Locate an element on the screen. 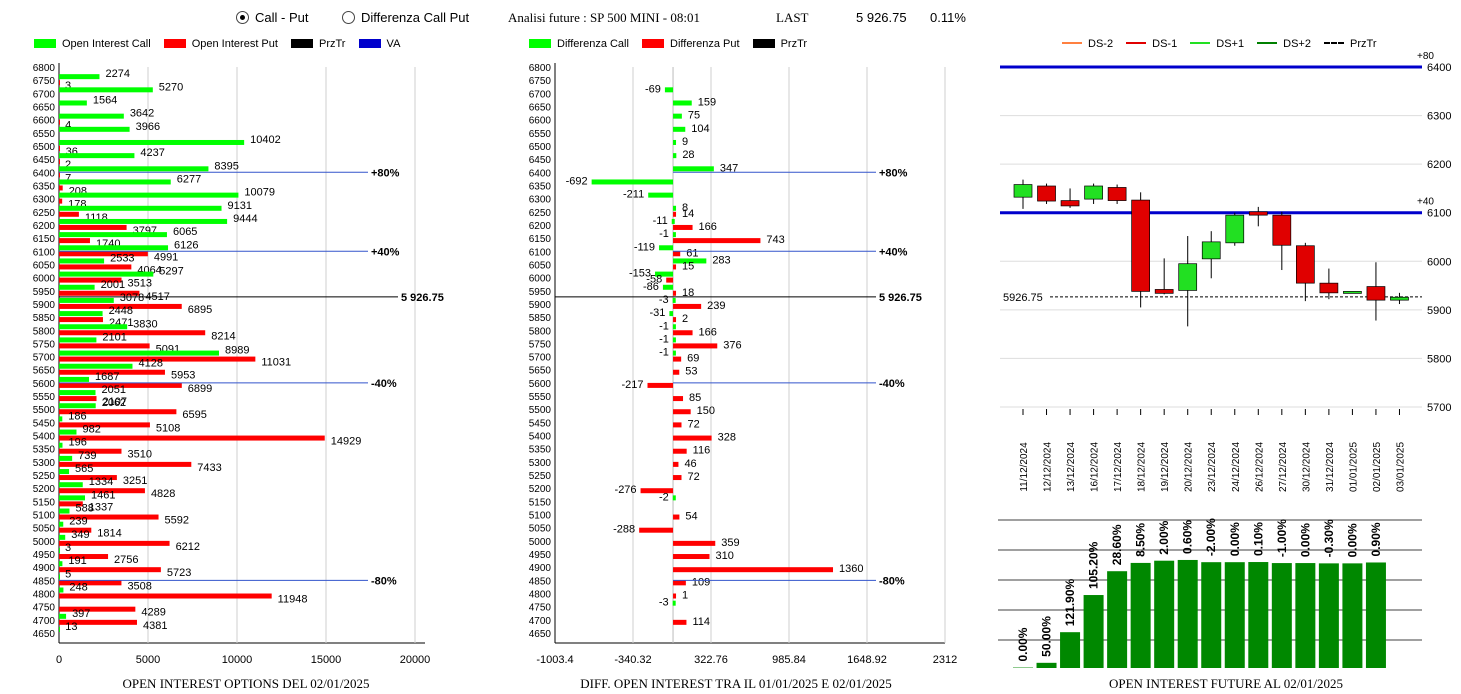 The width and height of the screenshot is (1461, 694). chart3-date-label: 27/12/2024 is located at coordinates (1283, 467).